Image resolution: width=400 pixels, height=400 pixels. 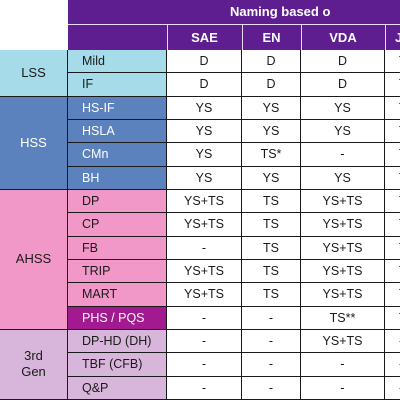 I want to click on header-title: Naming based o, so click(x=280, y=11).